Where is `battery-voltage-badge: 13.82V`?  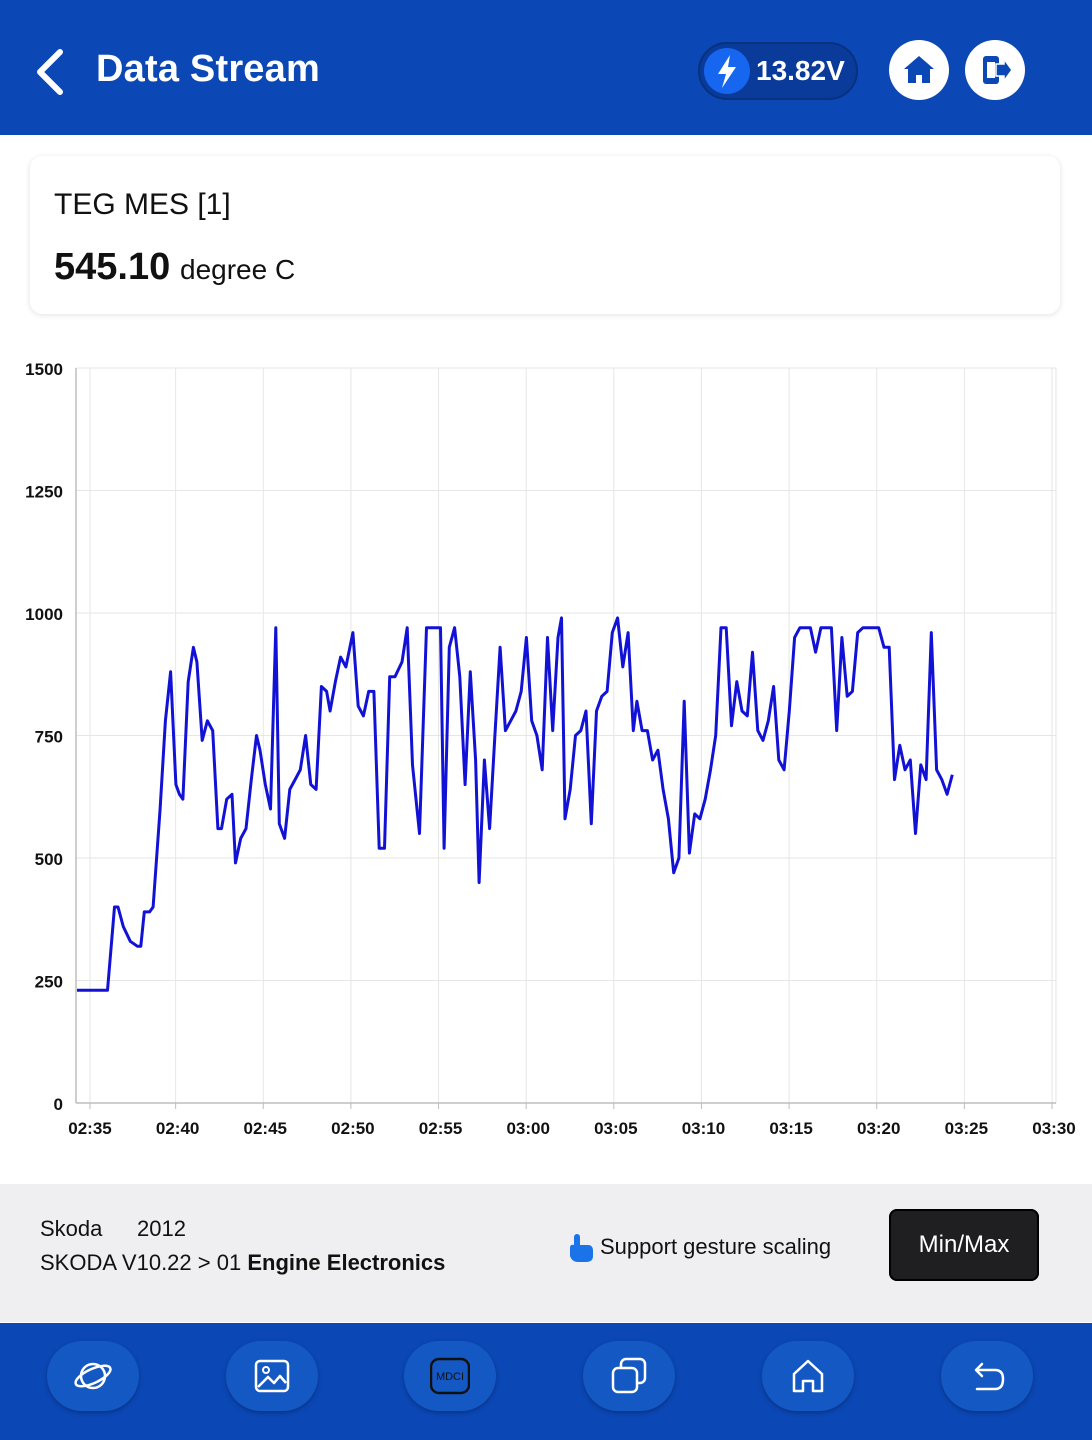
battery-voltage-badge: 13.82V is located at coordinates (778, 71).